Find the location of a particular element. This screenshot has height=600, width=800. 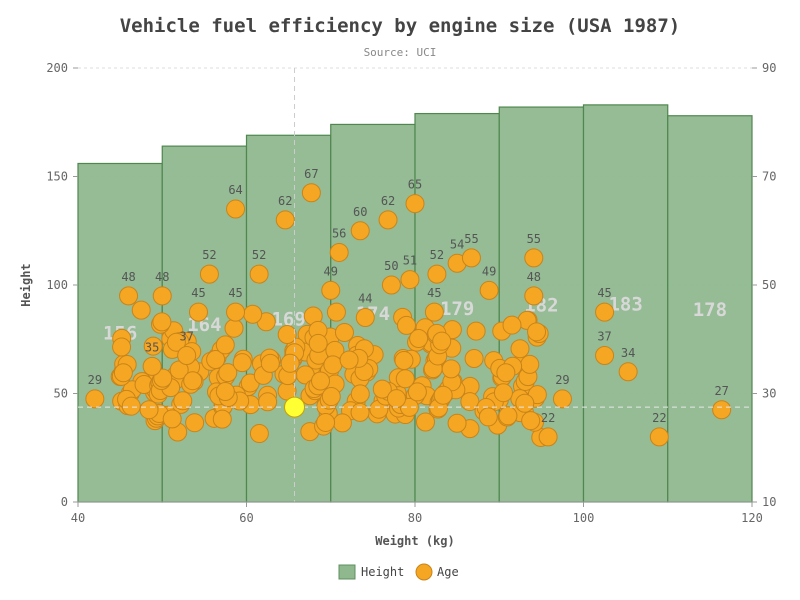

point-label-18: 51 is located at coordinates (410, 261).